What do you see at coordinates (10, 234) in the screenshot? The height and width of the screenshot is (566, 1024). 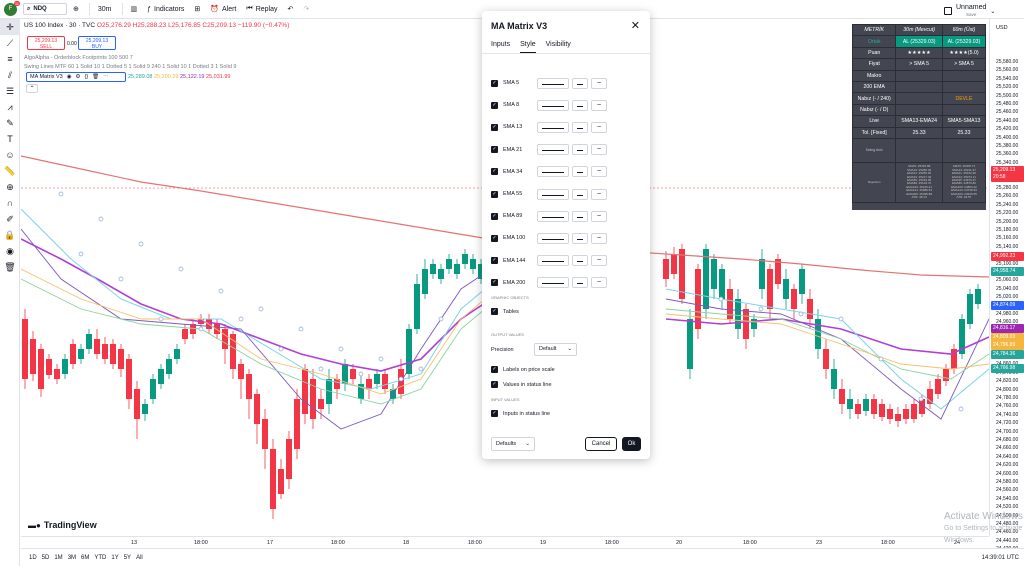 I see `lock-icon: 🔒` at bounding box center [10, 234].